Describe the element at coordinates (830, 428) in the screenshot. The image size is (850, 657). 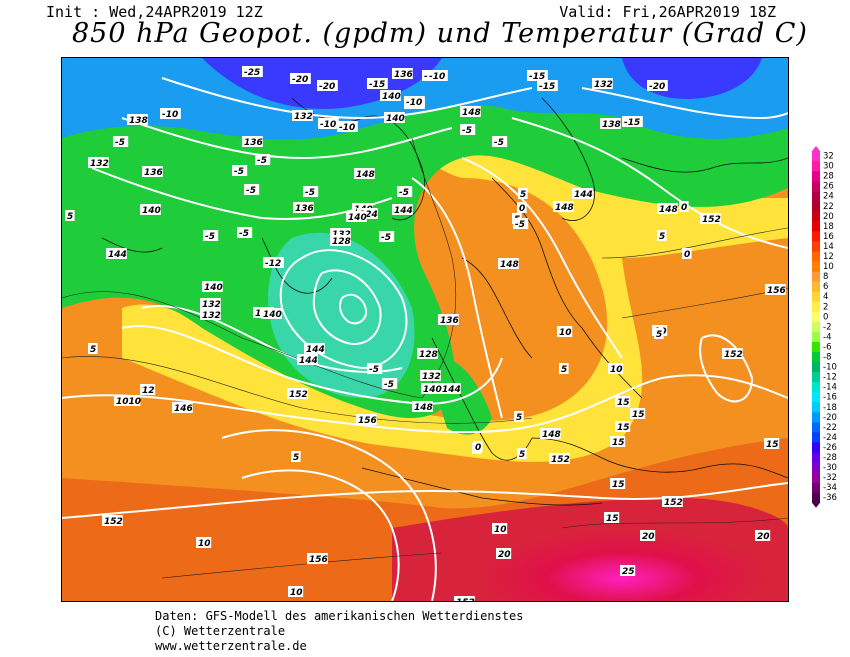
I see `legend-label: -22` at that location.